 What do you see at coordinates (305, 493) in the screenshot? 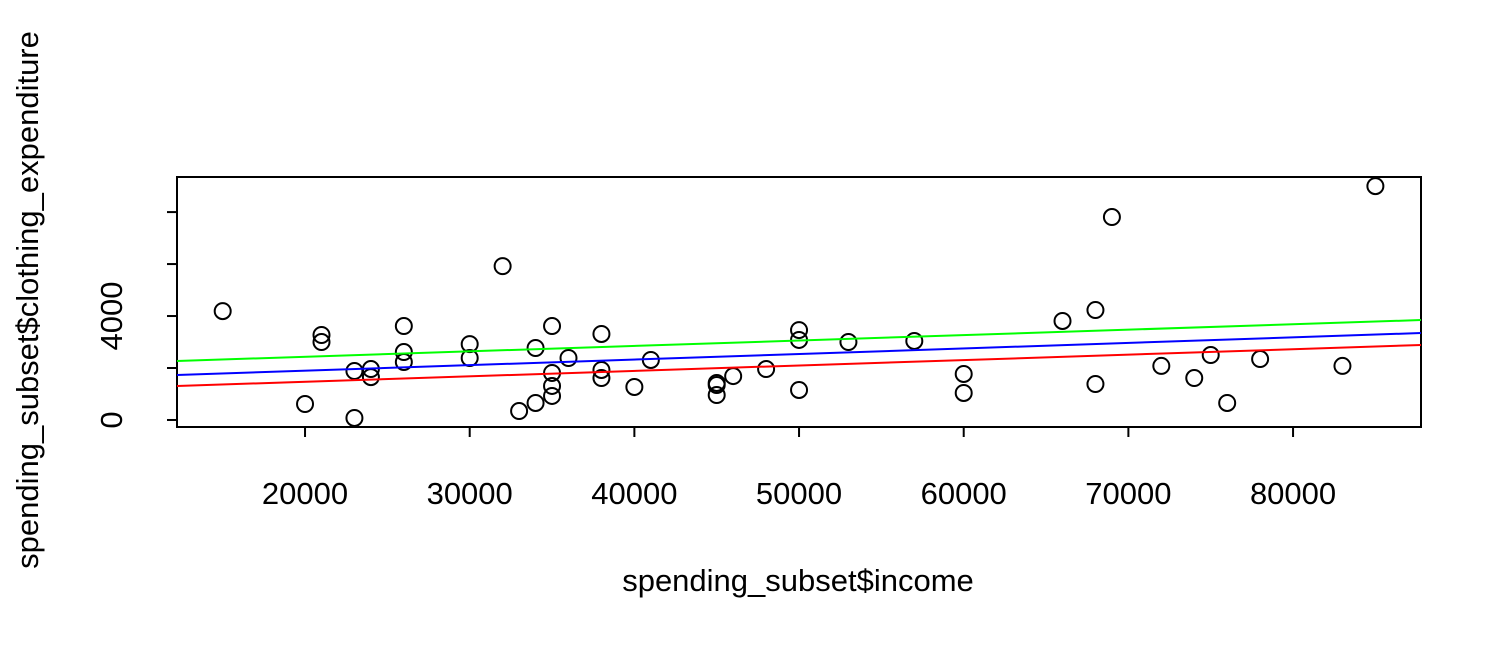
I see `x-tick-label: 20000` at bounding box center [305, 493].